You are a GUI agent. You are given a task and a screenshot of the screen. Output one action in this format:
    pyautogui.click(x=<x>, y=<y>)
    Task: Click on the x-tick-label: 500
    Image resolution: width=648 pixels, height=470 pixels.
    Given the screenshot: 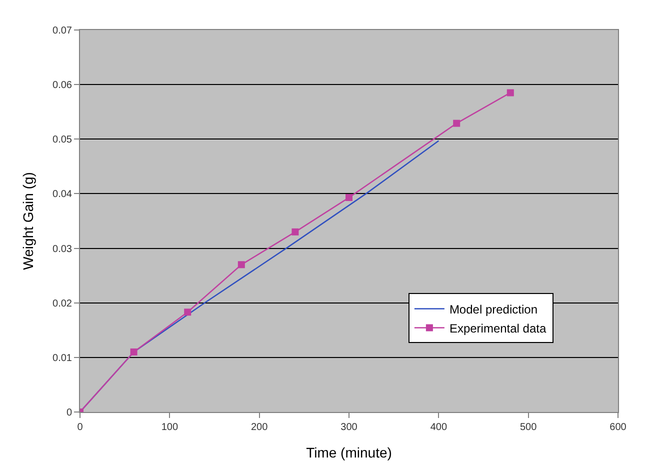 What is the action you would take?
    pyautogui.click(x=529, y=427)
    